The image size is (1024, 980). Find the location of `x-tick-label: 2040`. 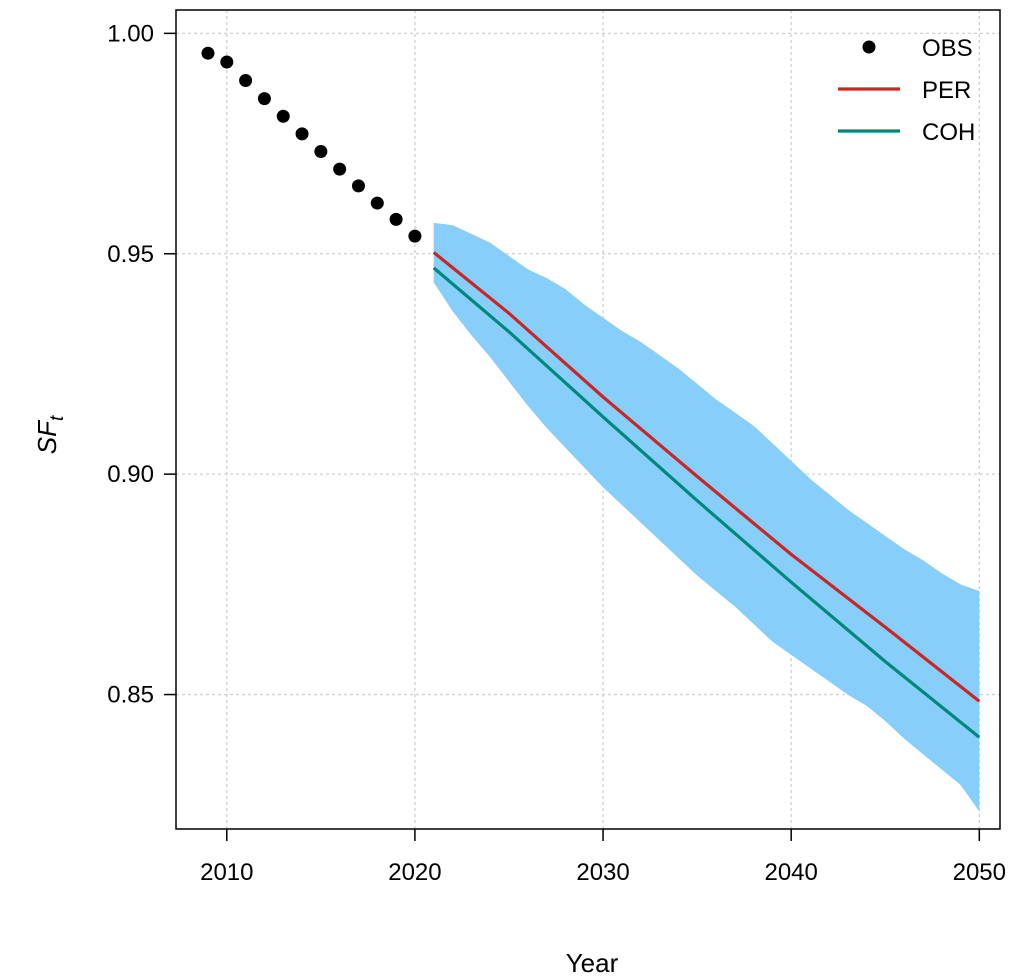

x-tick-label: 2040 is located at coordinates (790, 872).